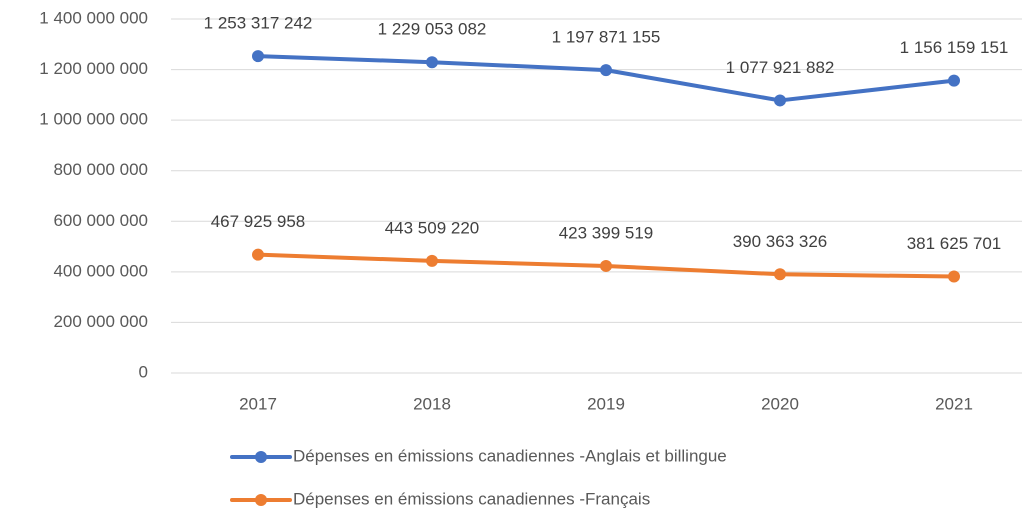 Image resolution: width=1025 pixels, height=516 pixels. Describe the element at coordinates (100, 220) in the screenshot. I see `y-tick-label: 600 000 000` at that location.